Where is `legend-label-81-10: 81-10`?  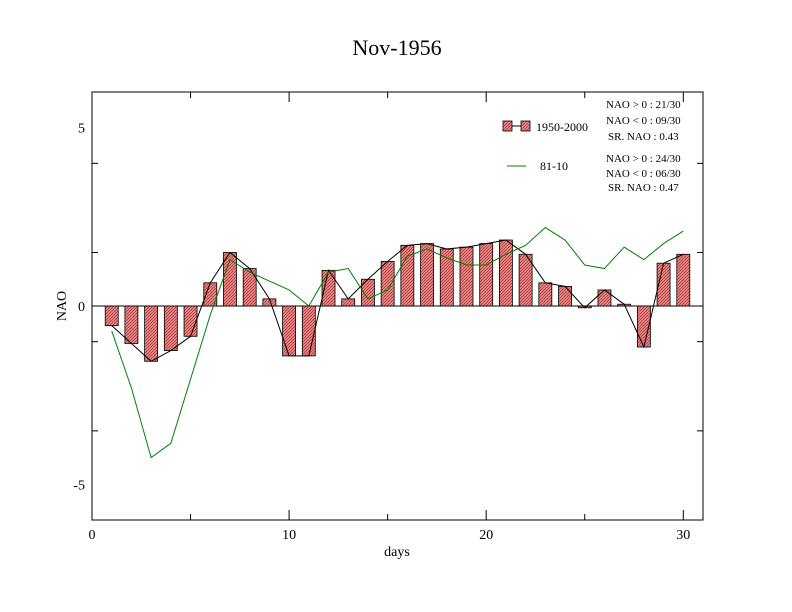 legend-label-81-10: 81-10 is located at coordinates (554, 166).